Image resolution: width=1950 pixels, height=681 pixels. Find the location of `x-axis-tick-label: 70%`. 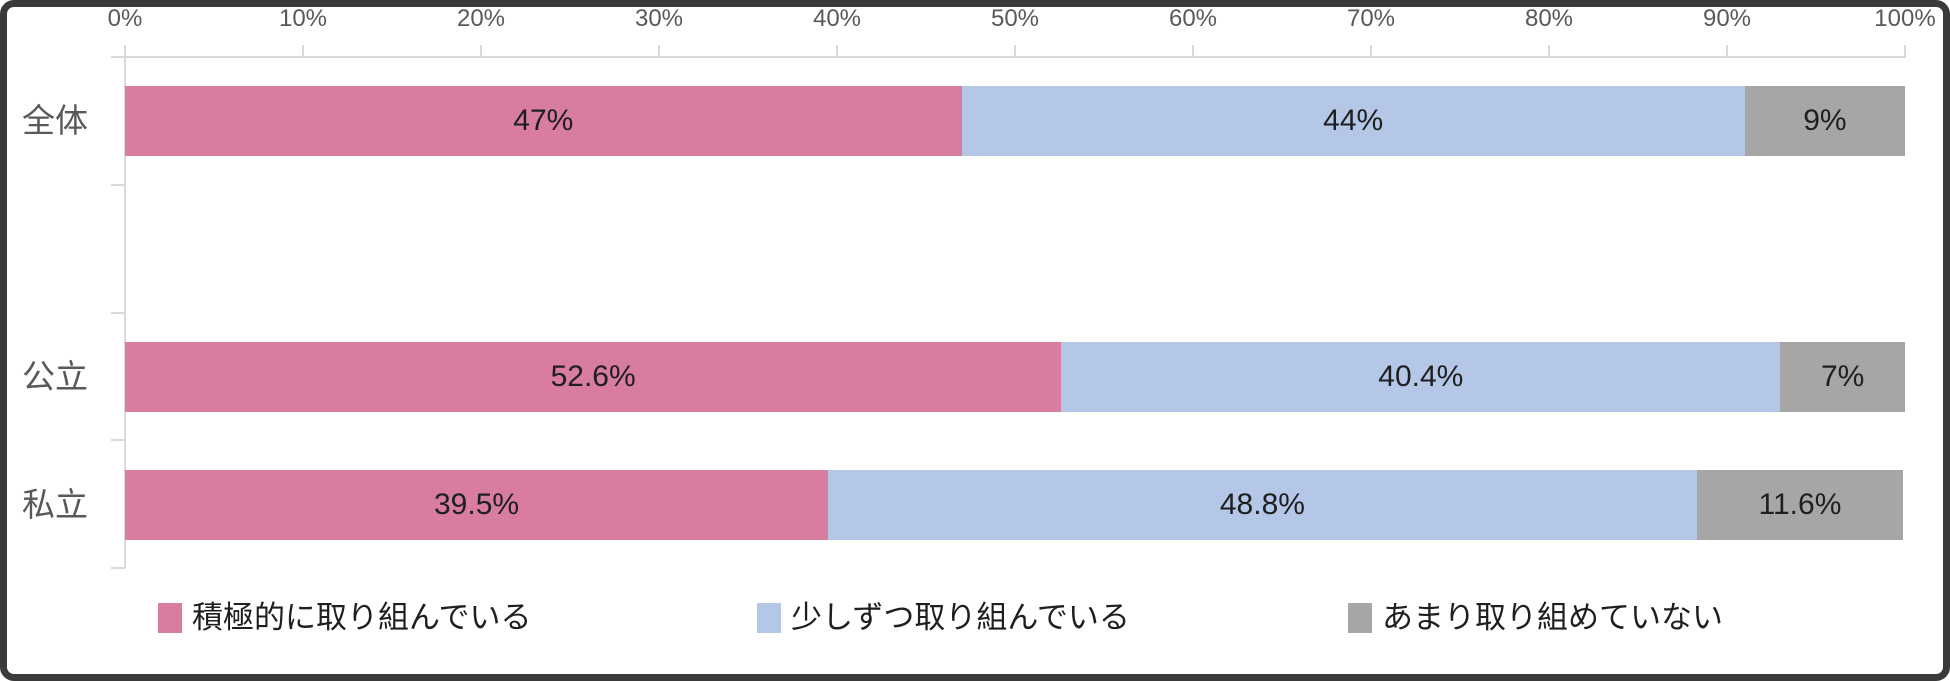

x-axis-tick-label: 70% is located at coordinates (1371, 18).